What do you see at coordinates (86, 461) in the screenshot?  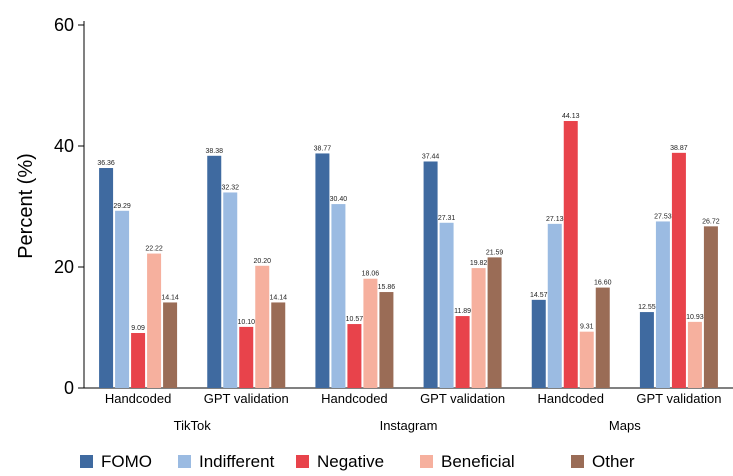 I see `legend-swatch-fomo` at bounding box center [86, 461].